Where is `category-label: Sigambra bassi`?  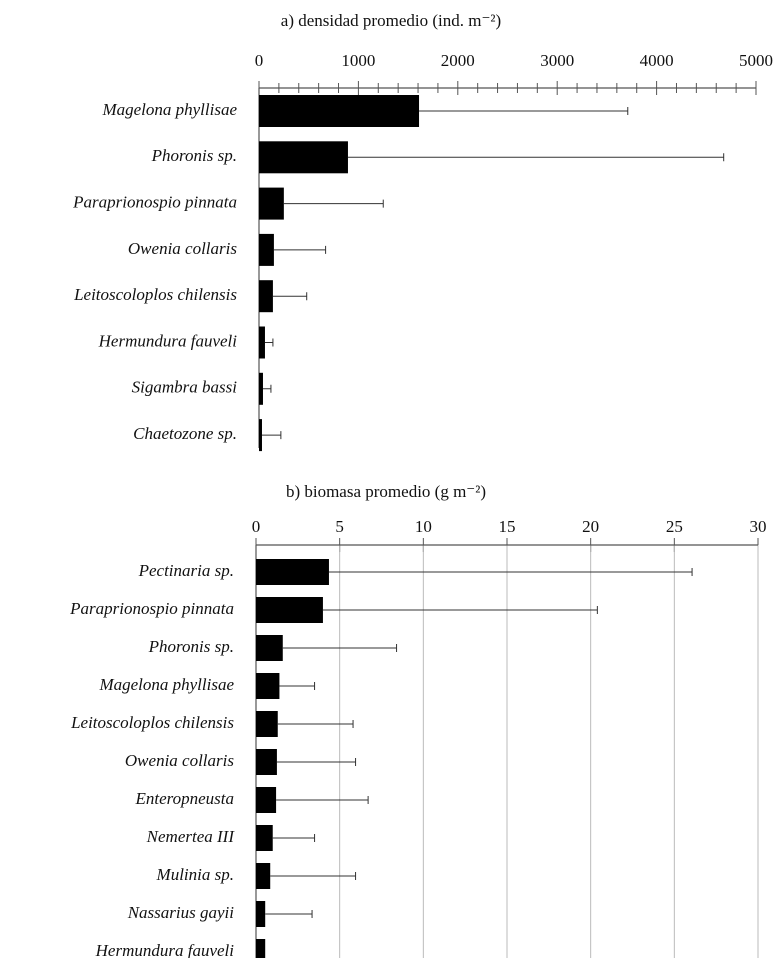 category-label: Sigambra bassi is located at coordinates (185, 387).